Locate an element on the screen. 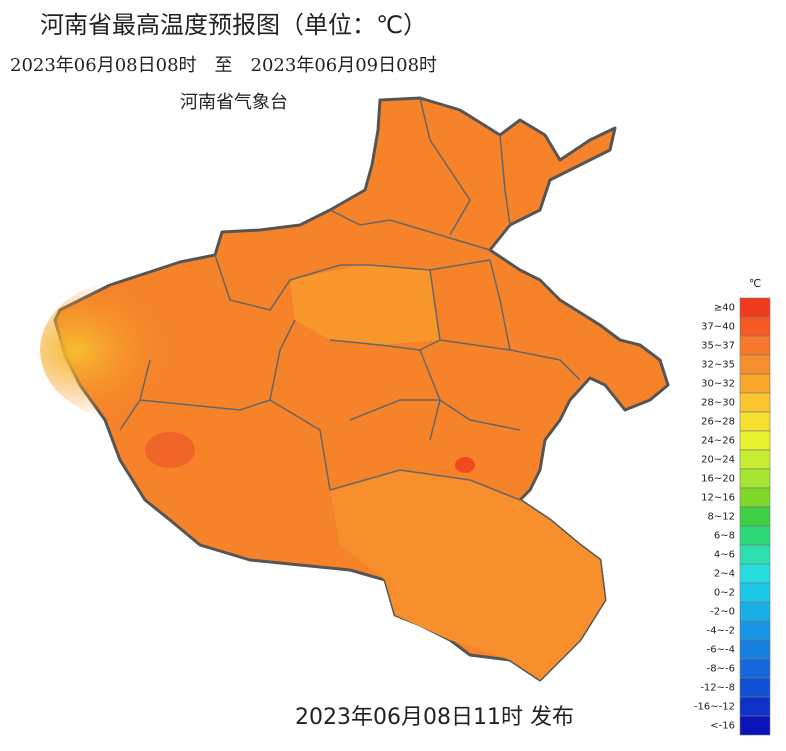 The width and height of the screenshot is (786, 751). published: 2023年06月08日11时 发布 is located at coordinates (434, 717).